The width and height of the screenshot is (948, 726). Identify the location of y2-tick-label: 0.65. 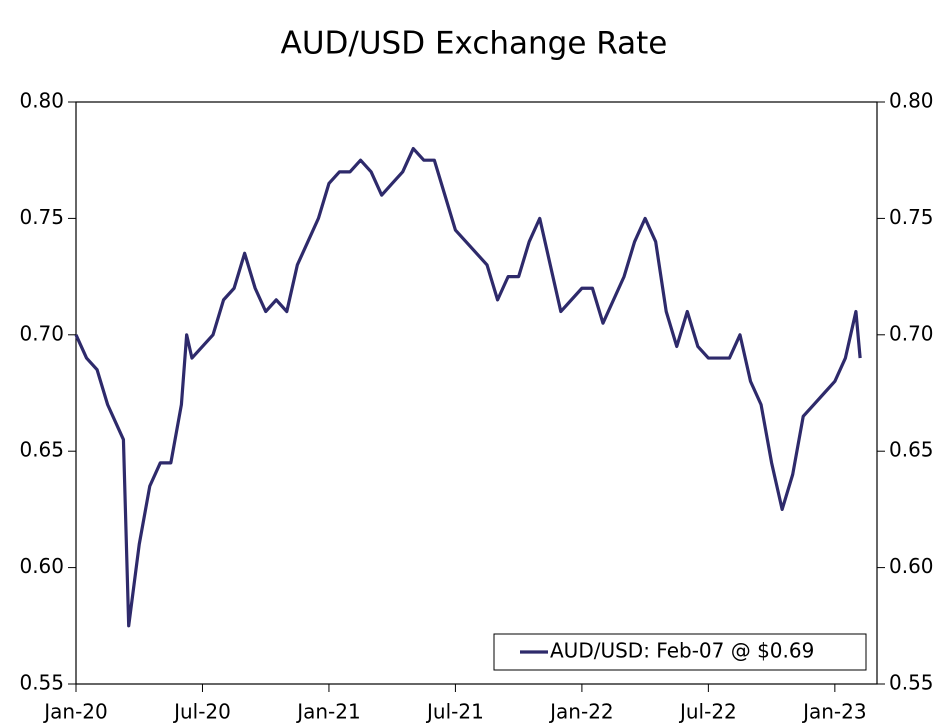
(911, 450).